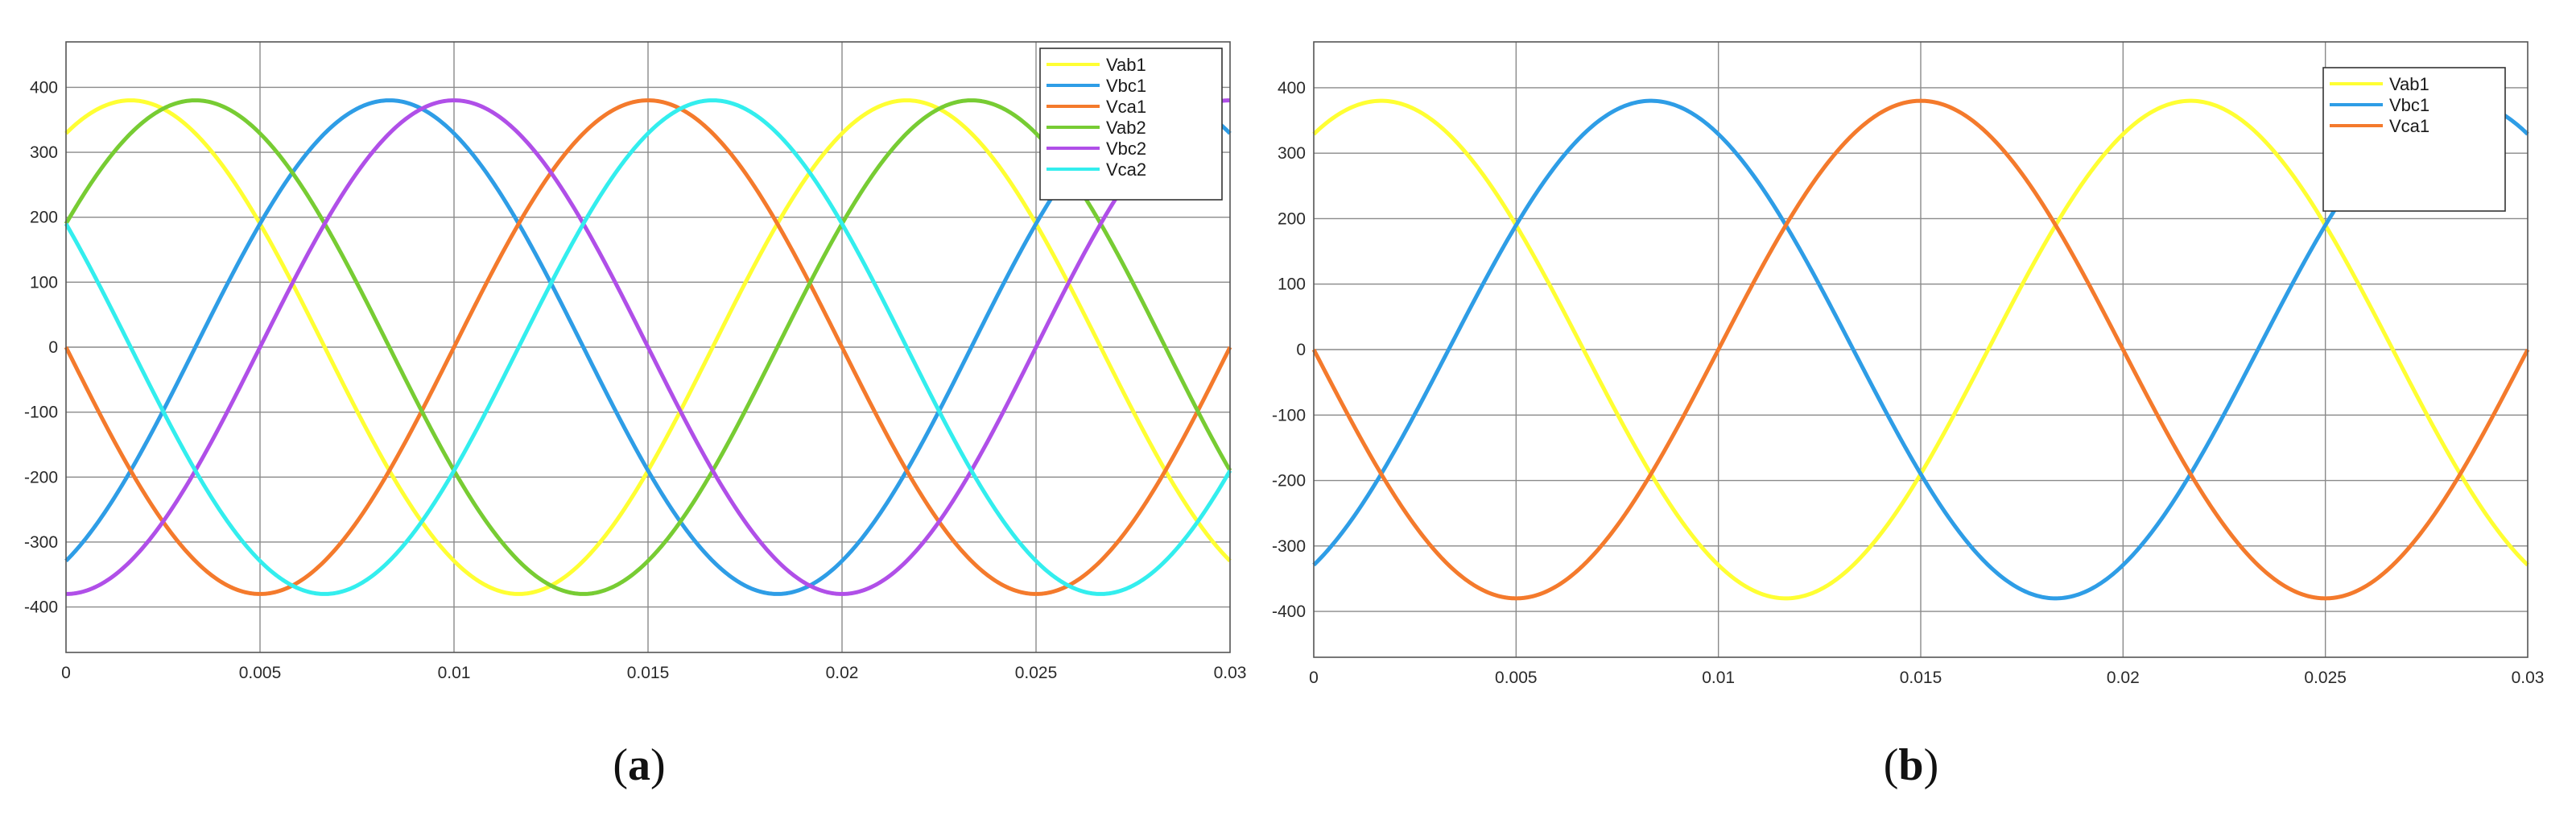 This screenshot has width=2576, height=824. I want to click on legend-label-vca2: Vca2, so click(1126, 169).